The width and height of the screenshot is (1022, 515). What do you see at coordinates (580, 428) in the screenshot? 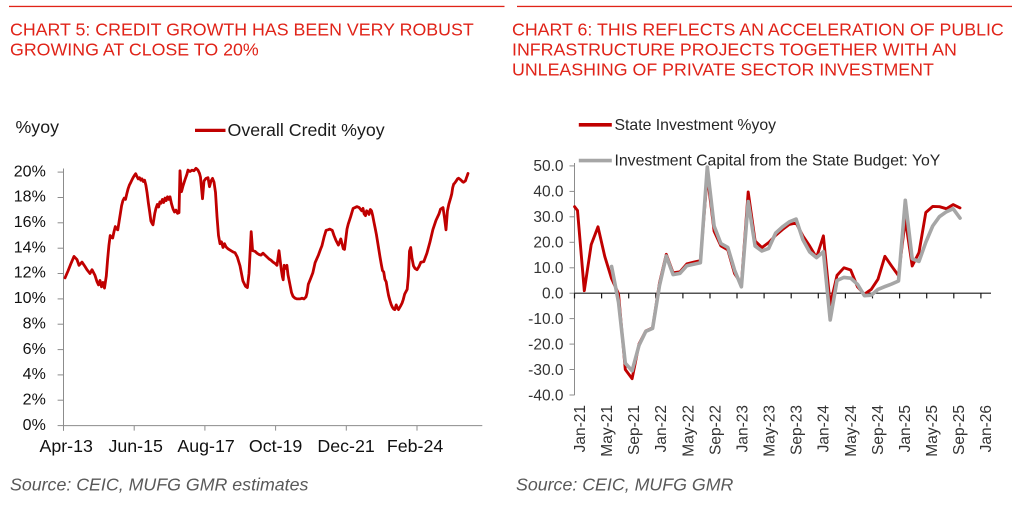
I see `svg-text: Jan-21` at bounding box center [580, 428].